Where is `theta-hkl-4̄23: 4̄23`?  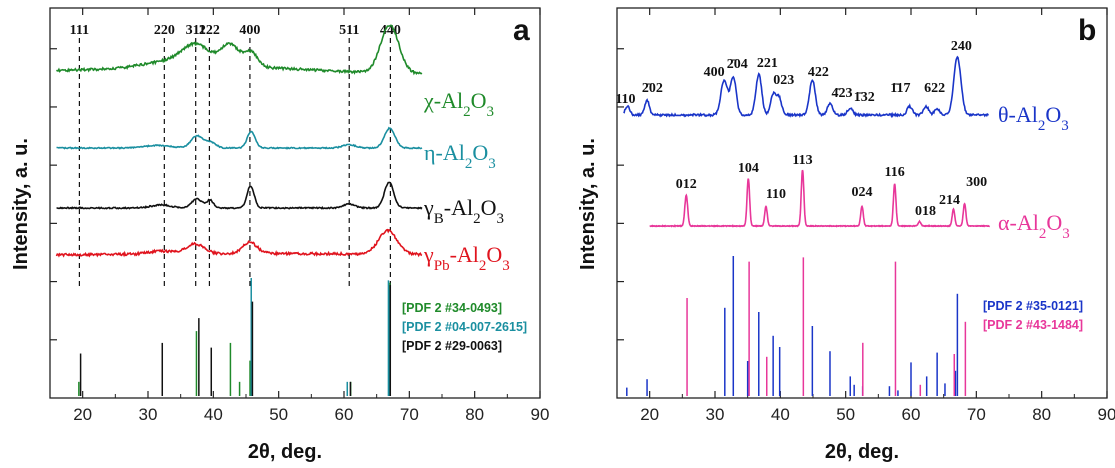
theta-hkl-4̄23: 4̄23 is located at coordinates (841, 93).